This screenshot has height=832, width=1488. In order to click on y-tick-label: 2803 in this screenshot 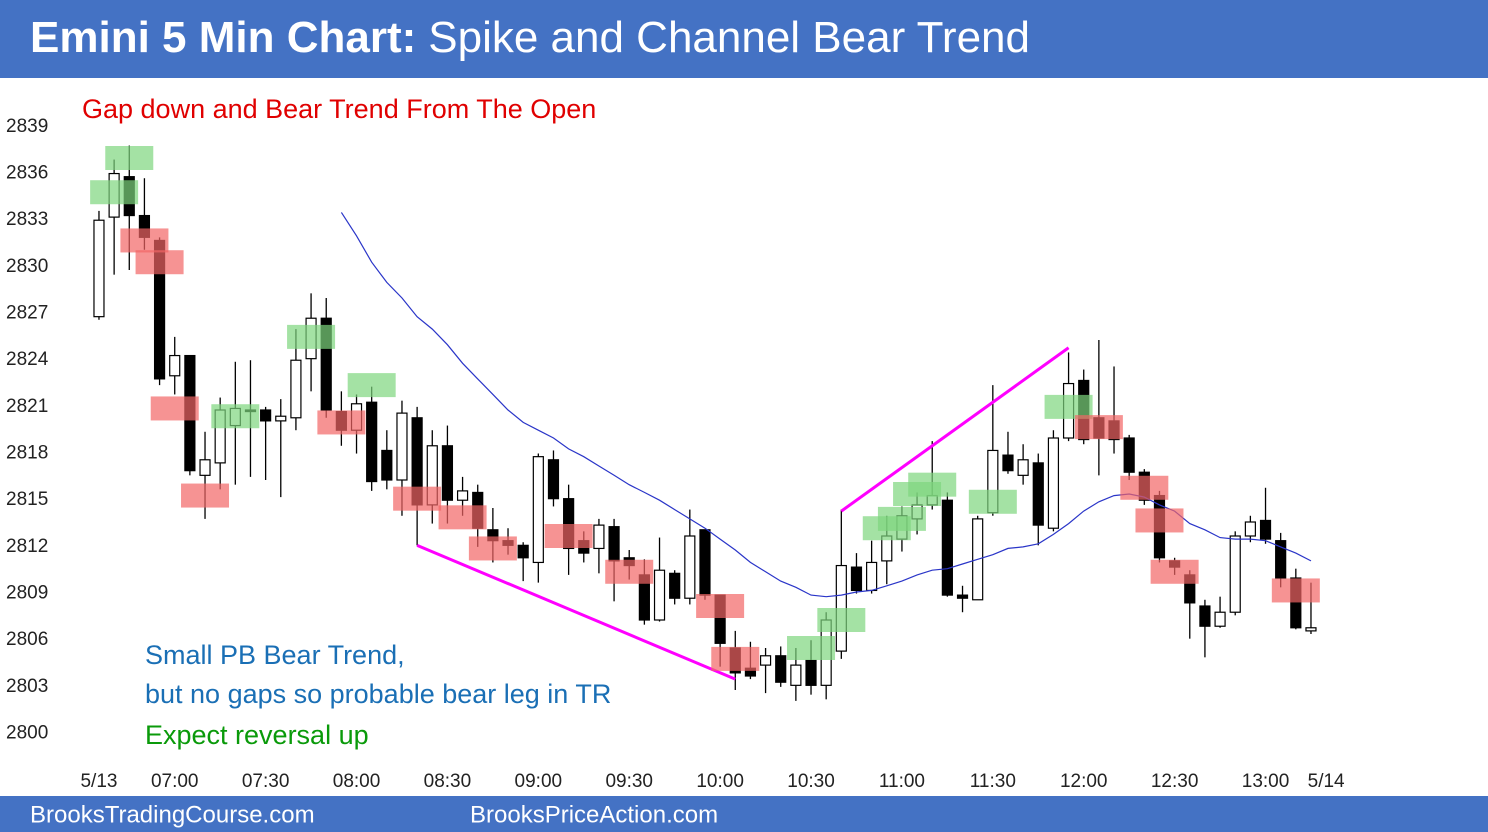, I will do `click(27, 686)`.